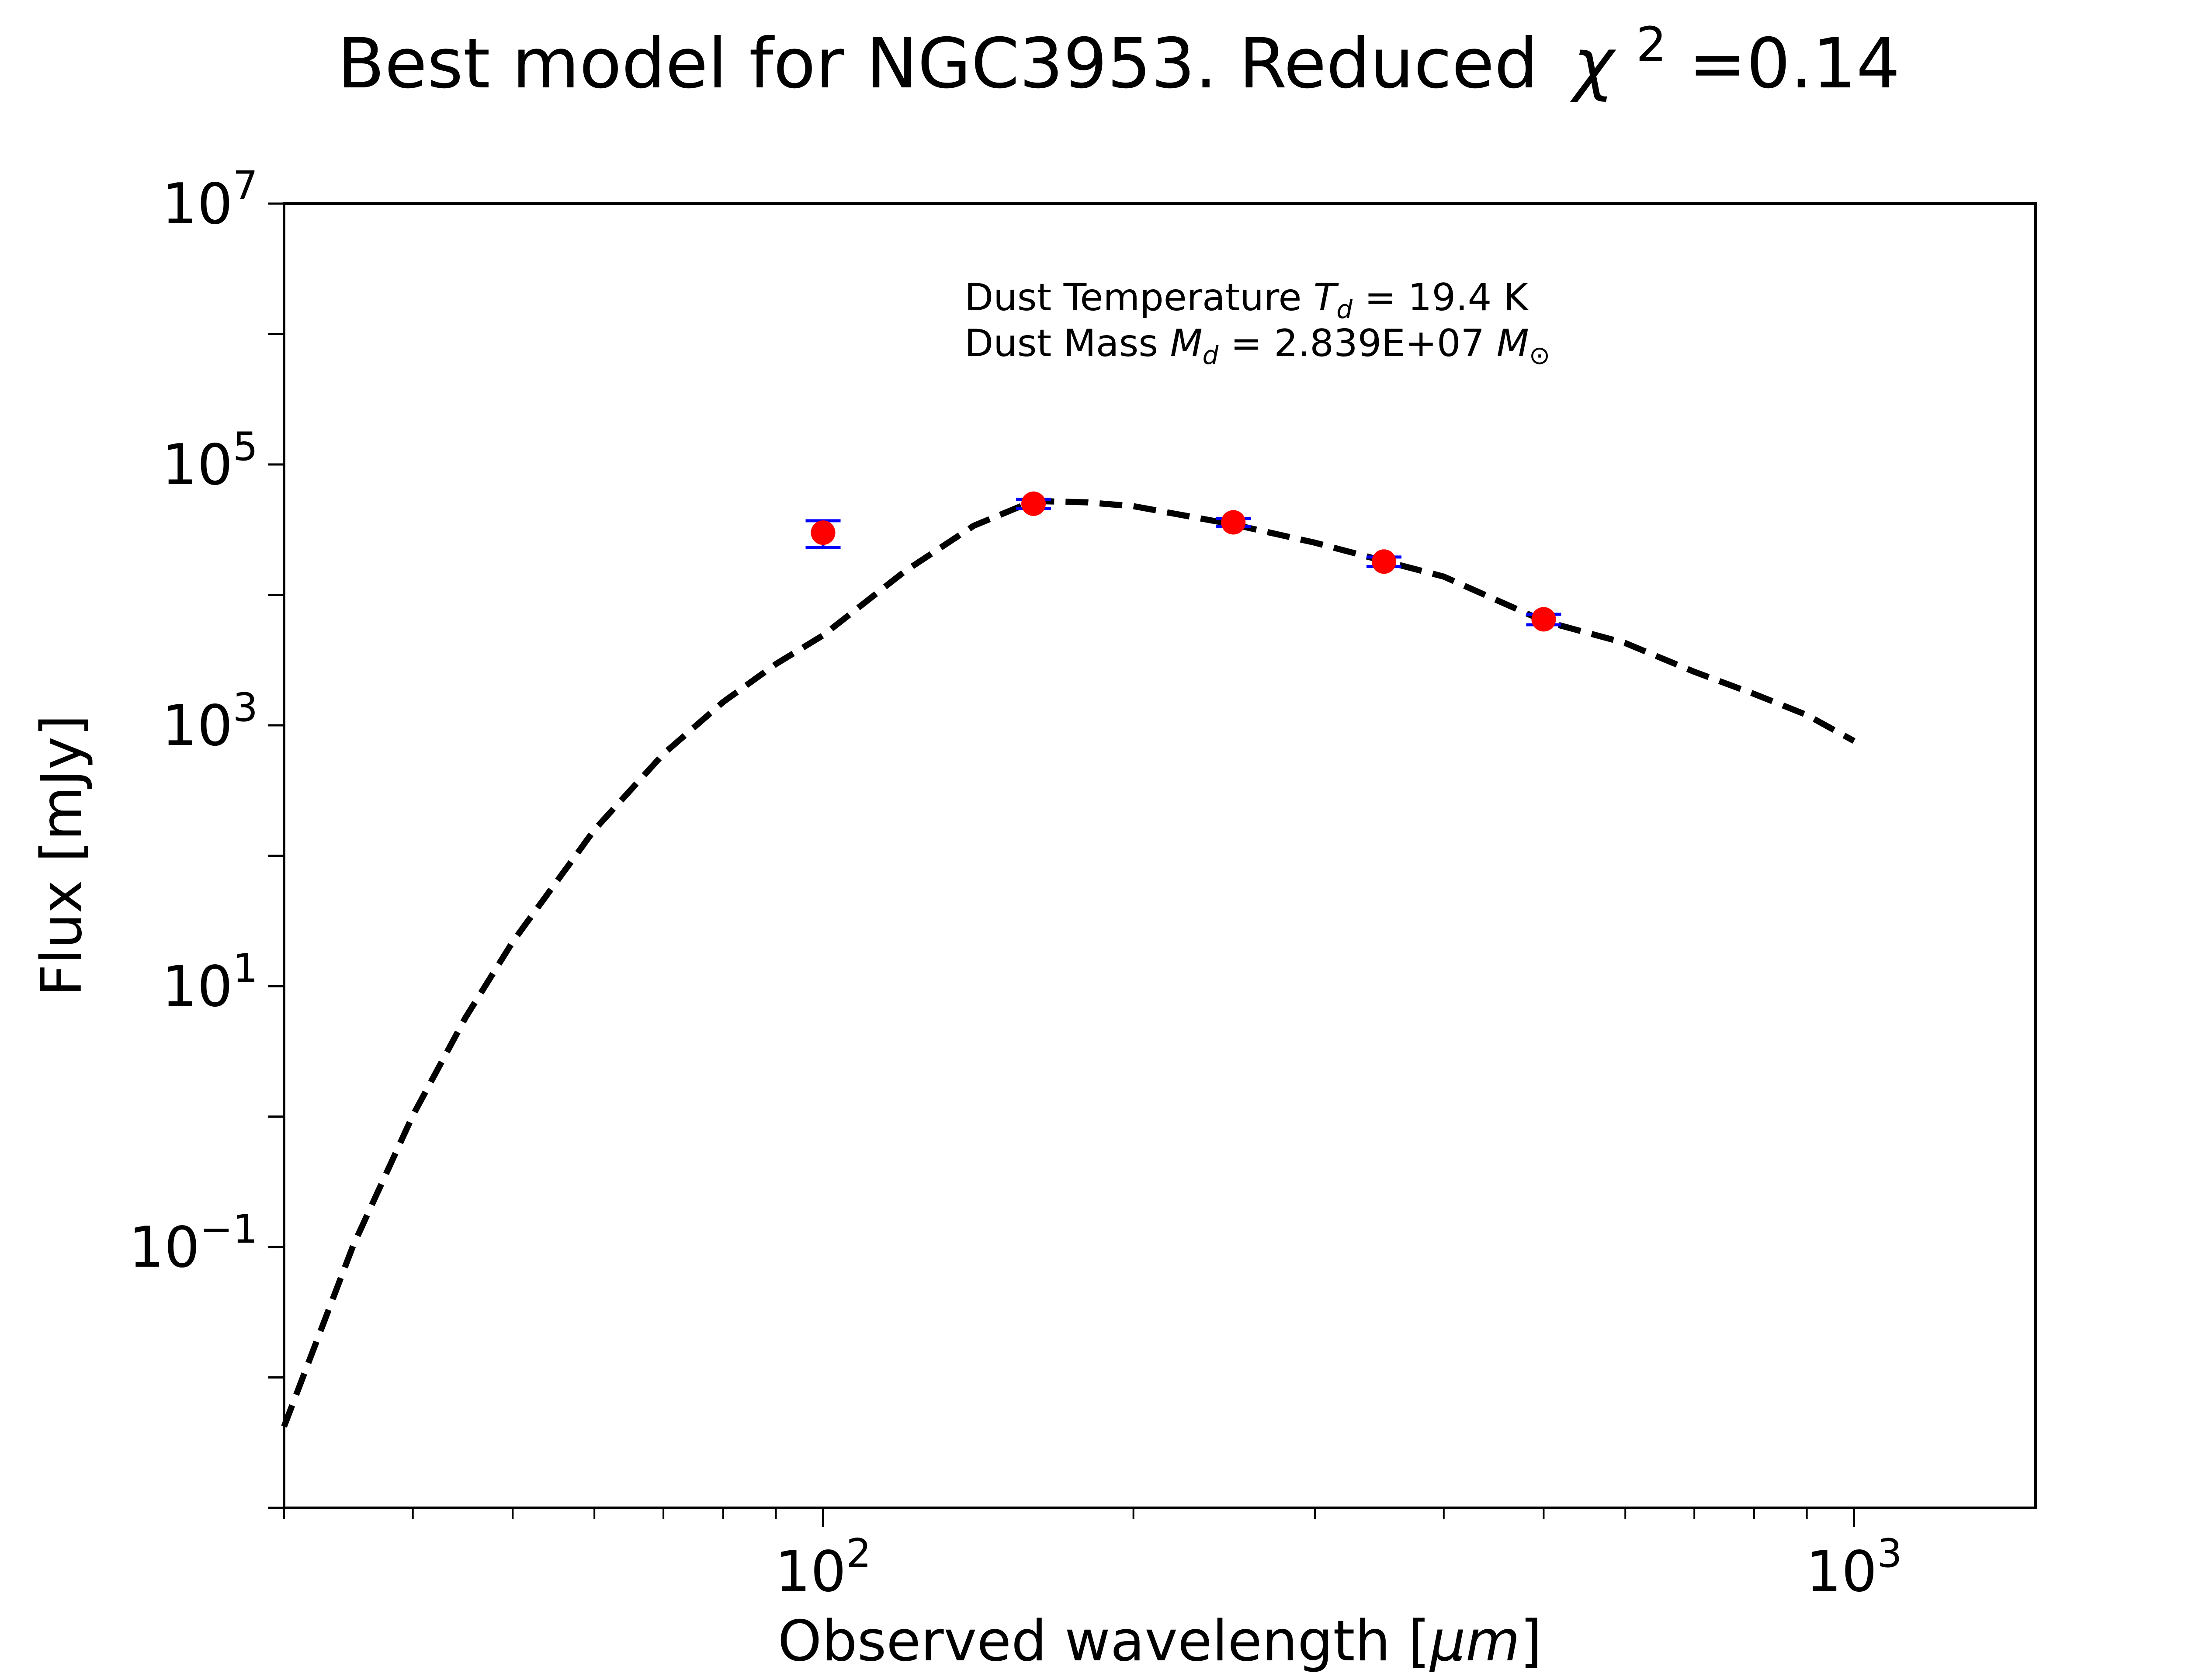 Image resolution: width=2185 pixels, height=1680 pixels. What do you see at coordinates (1160, 1642) in the screenshot?
I see `x-axis-label: Observed wavelength [μm]` at bounding box center [1160, 1642].